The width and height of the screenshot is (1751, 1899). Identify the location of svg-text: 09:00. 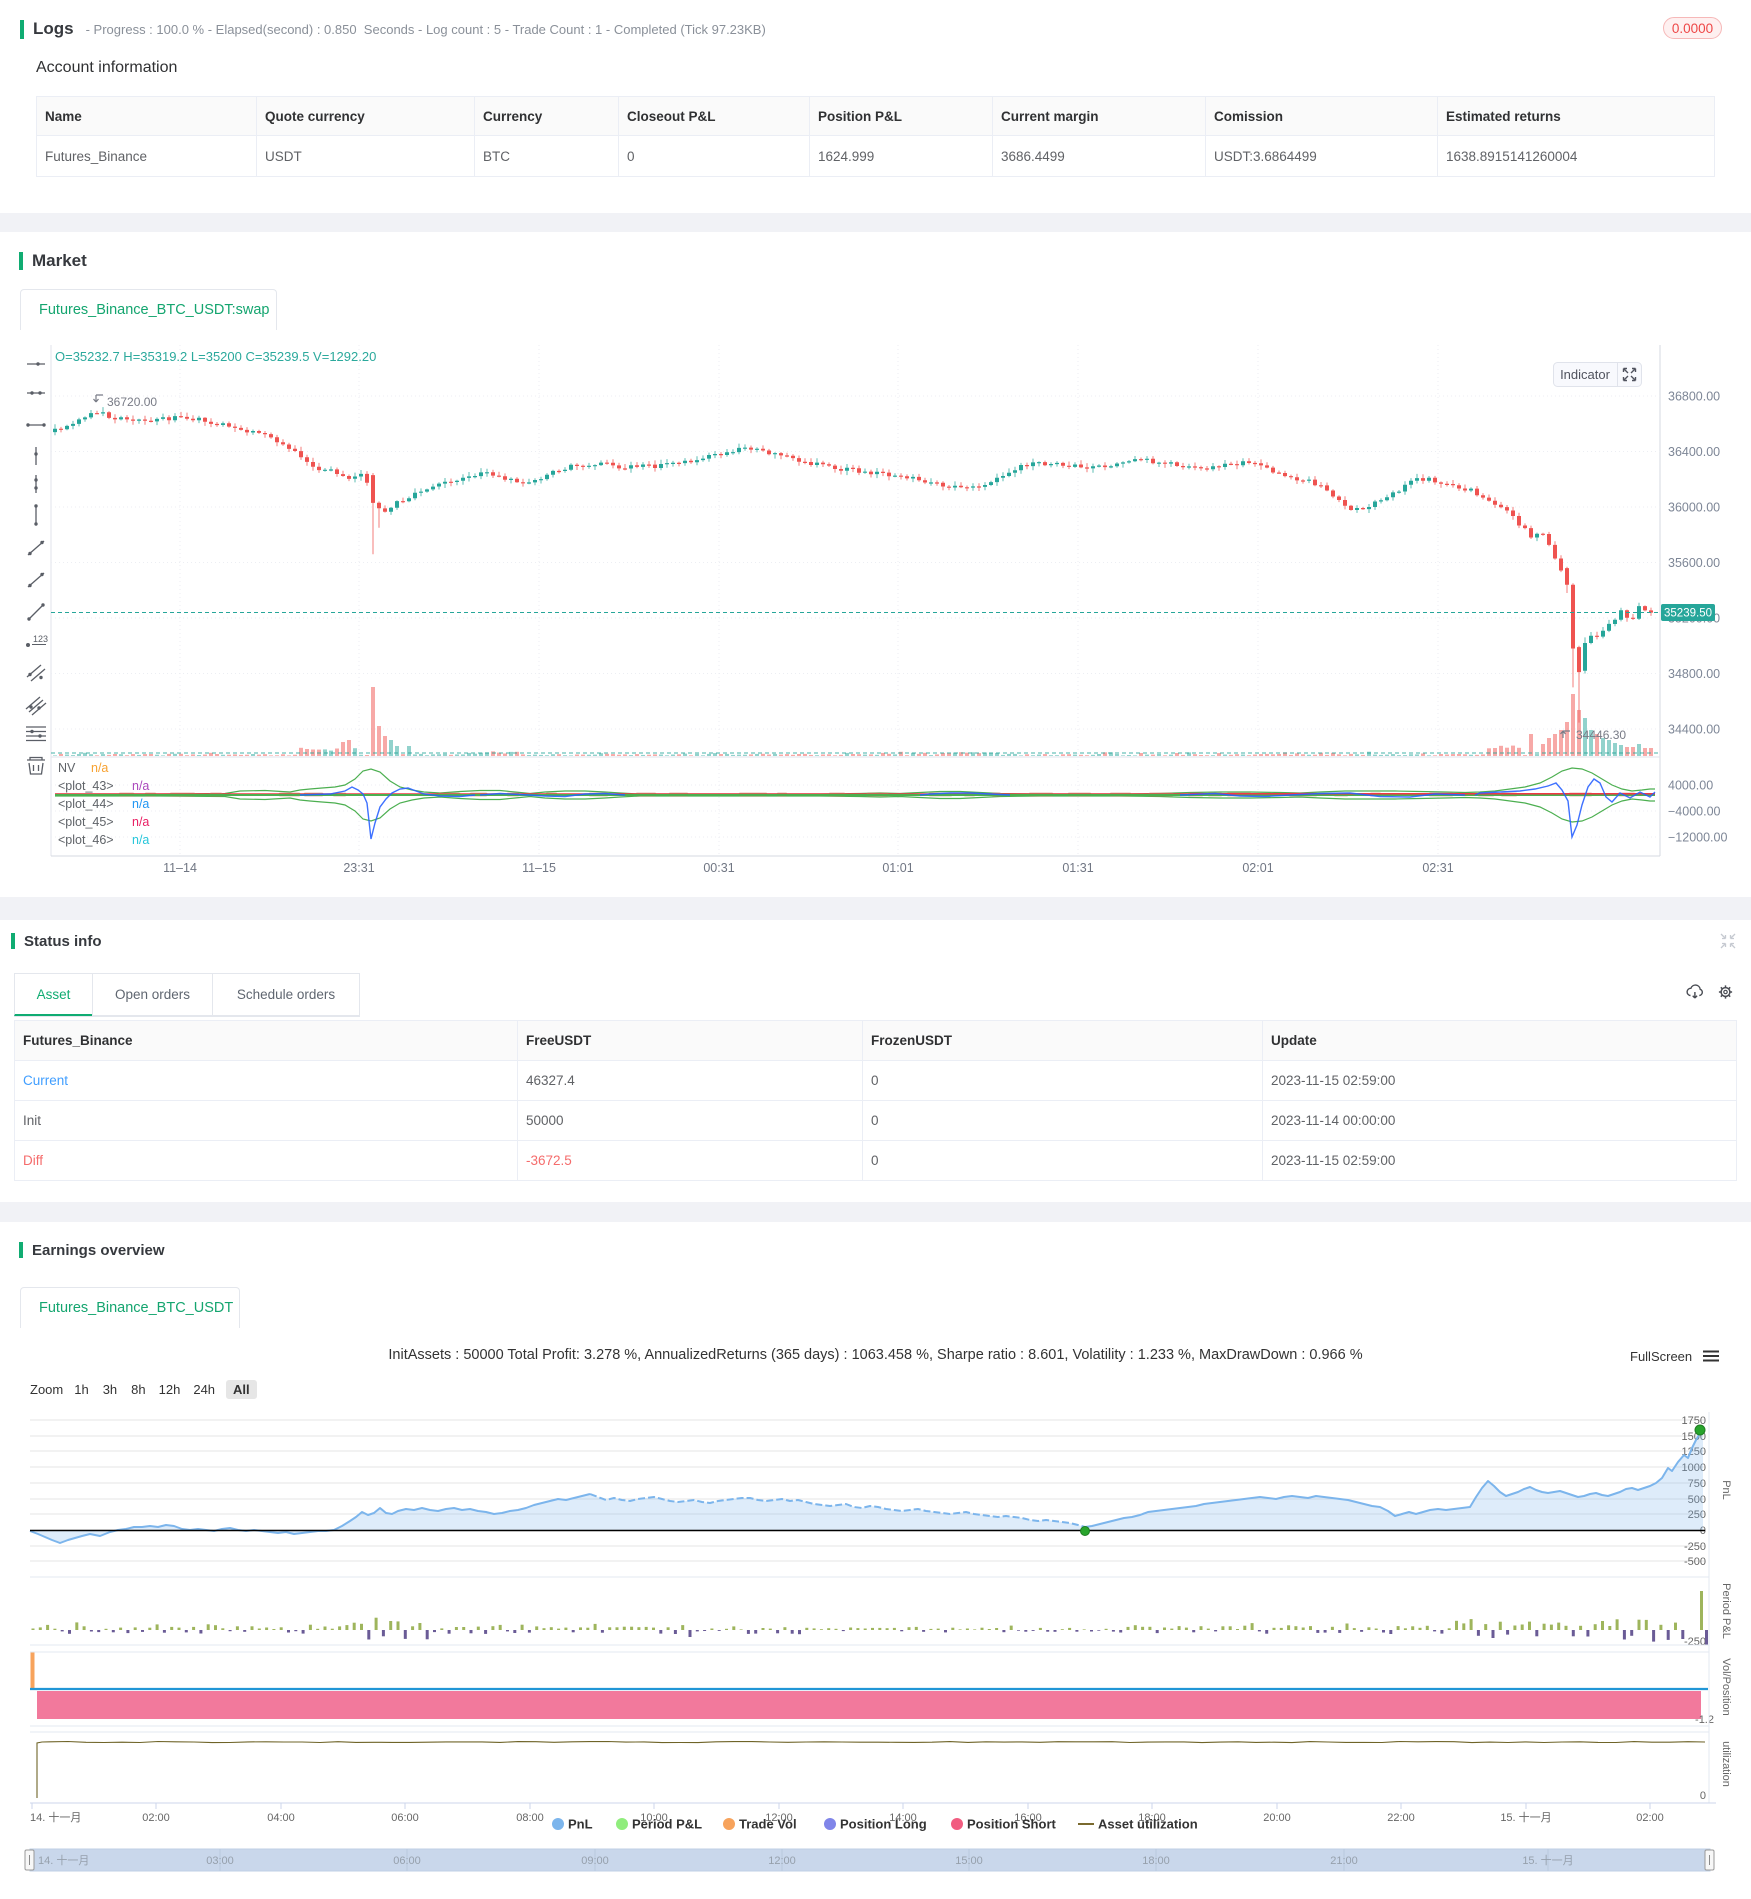
(595, 1861).